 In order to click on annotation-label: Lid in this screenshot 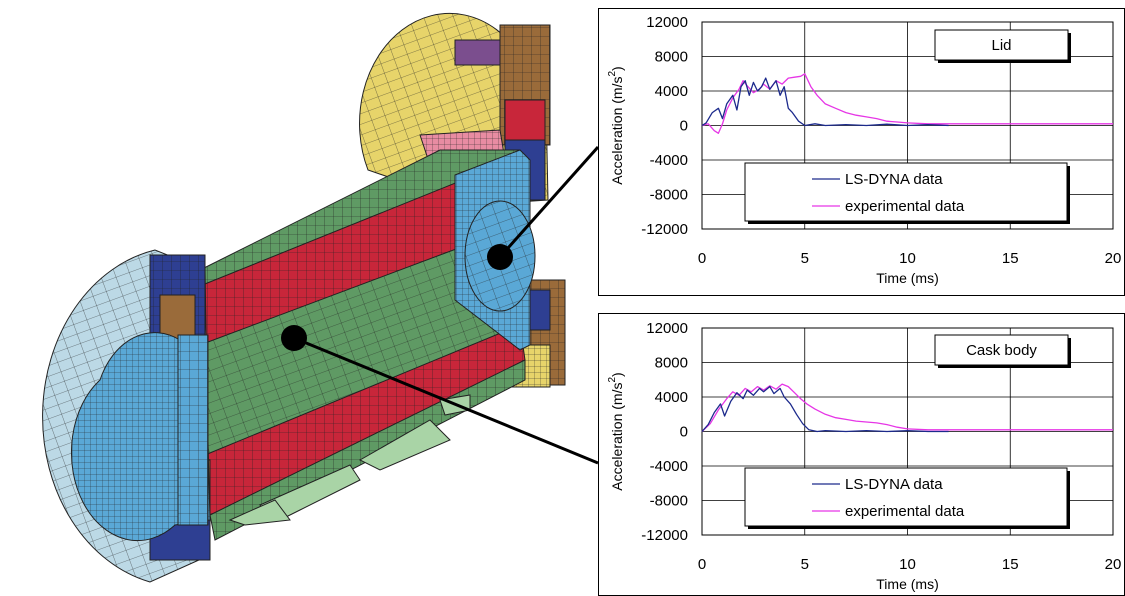, I will do `click(1001, 45)`.